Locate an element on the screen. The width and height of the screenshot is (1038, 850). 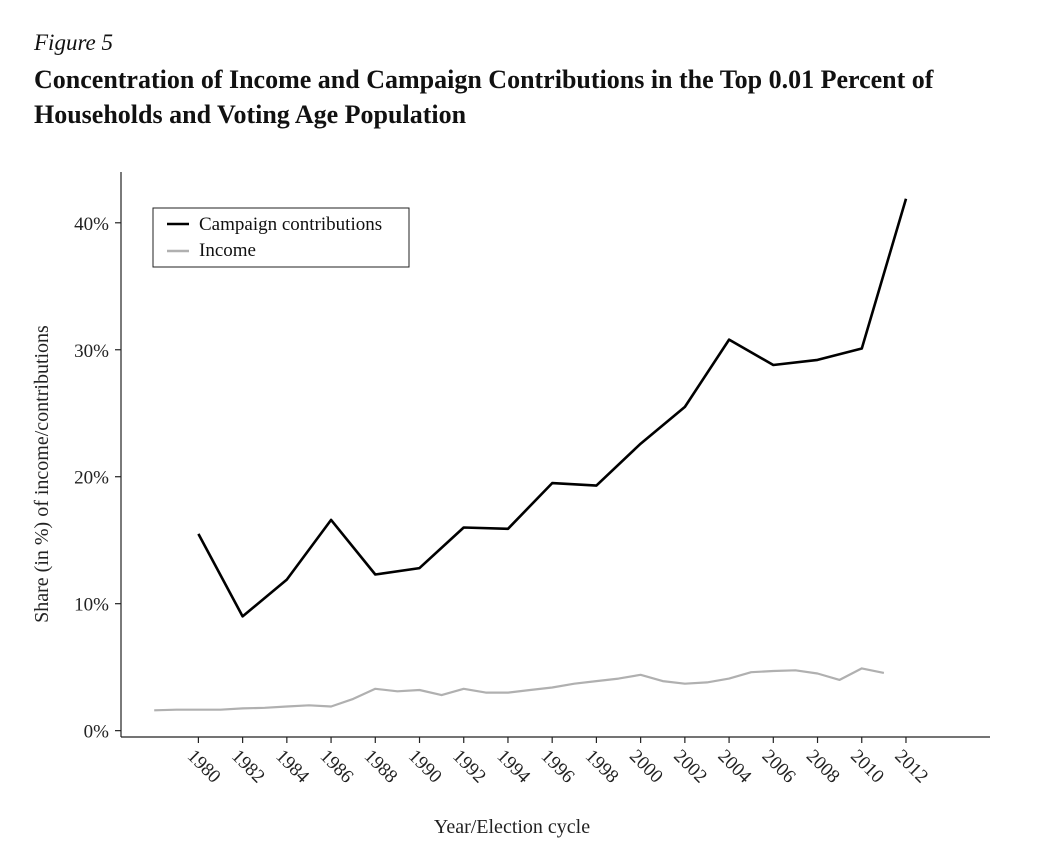
x-tick-label: 2004 is located at coordinates (735, 767).